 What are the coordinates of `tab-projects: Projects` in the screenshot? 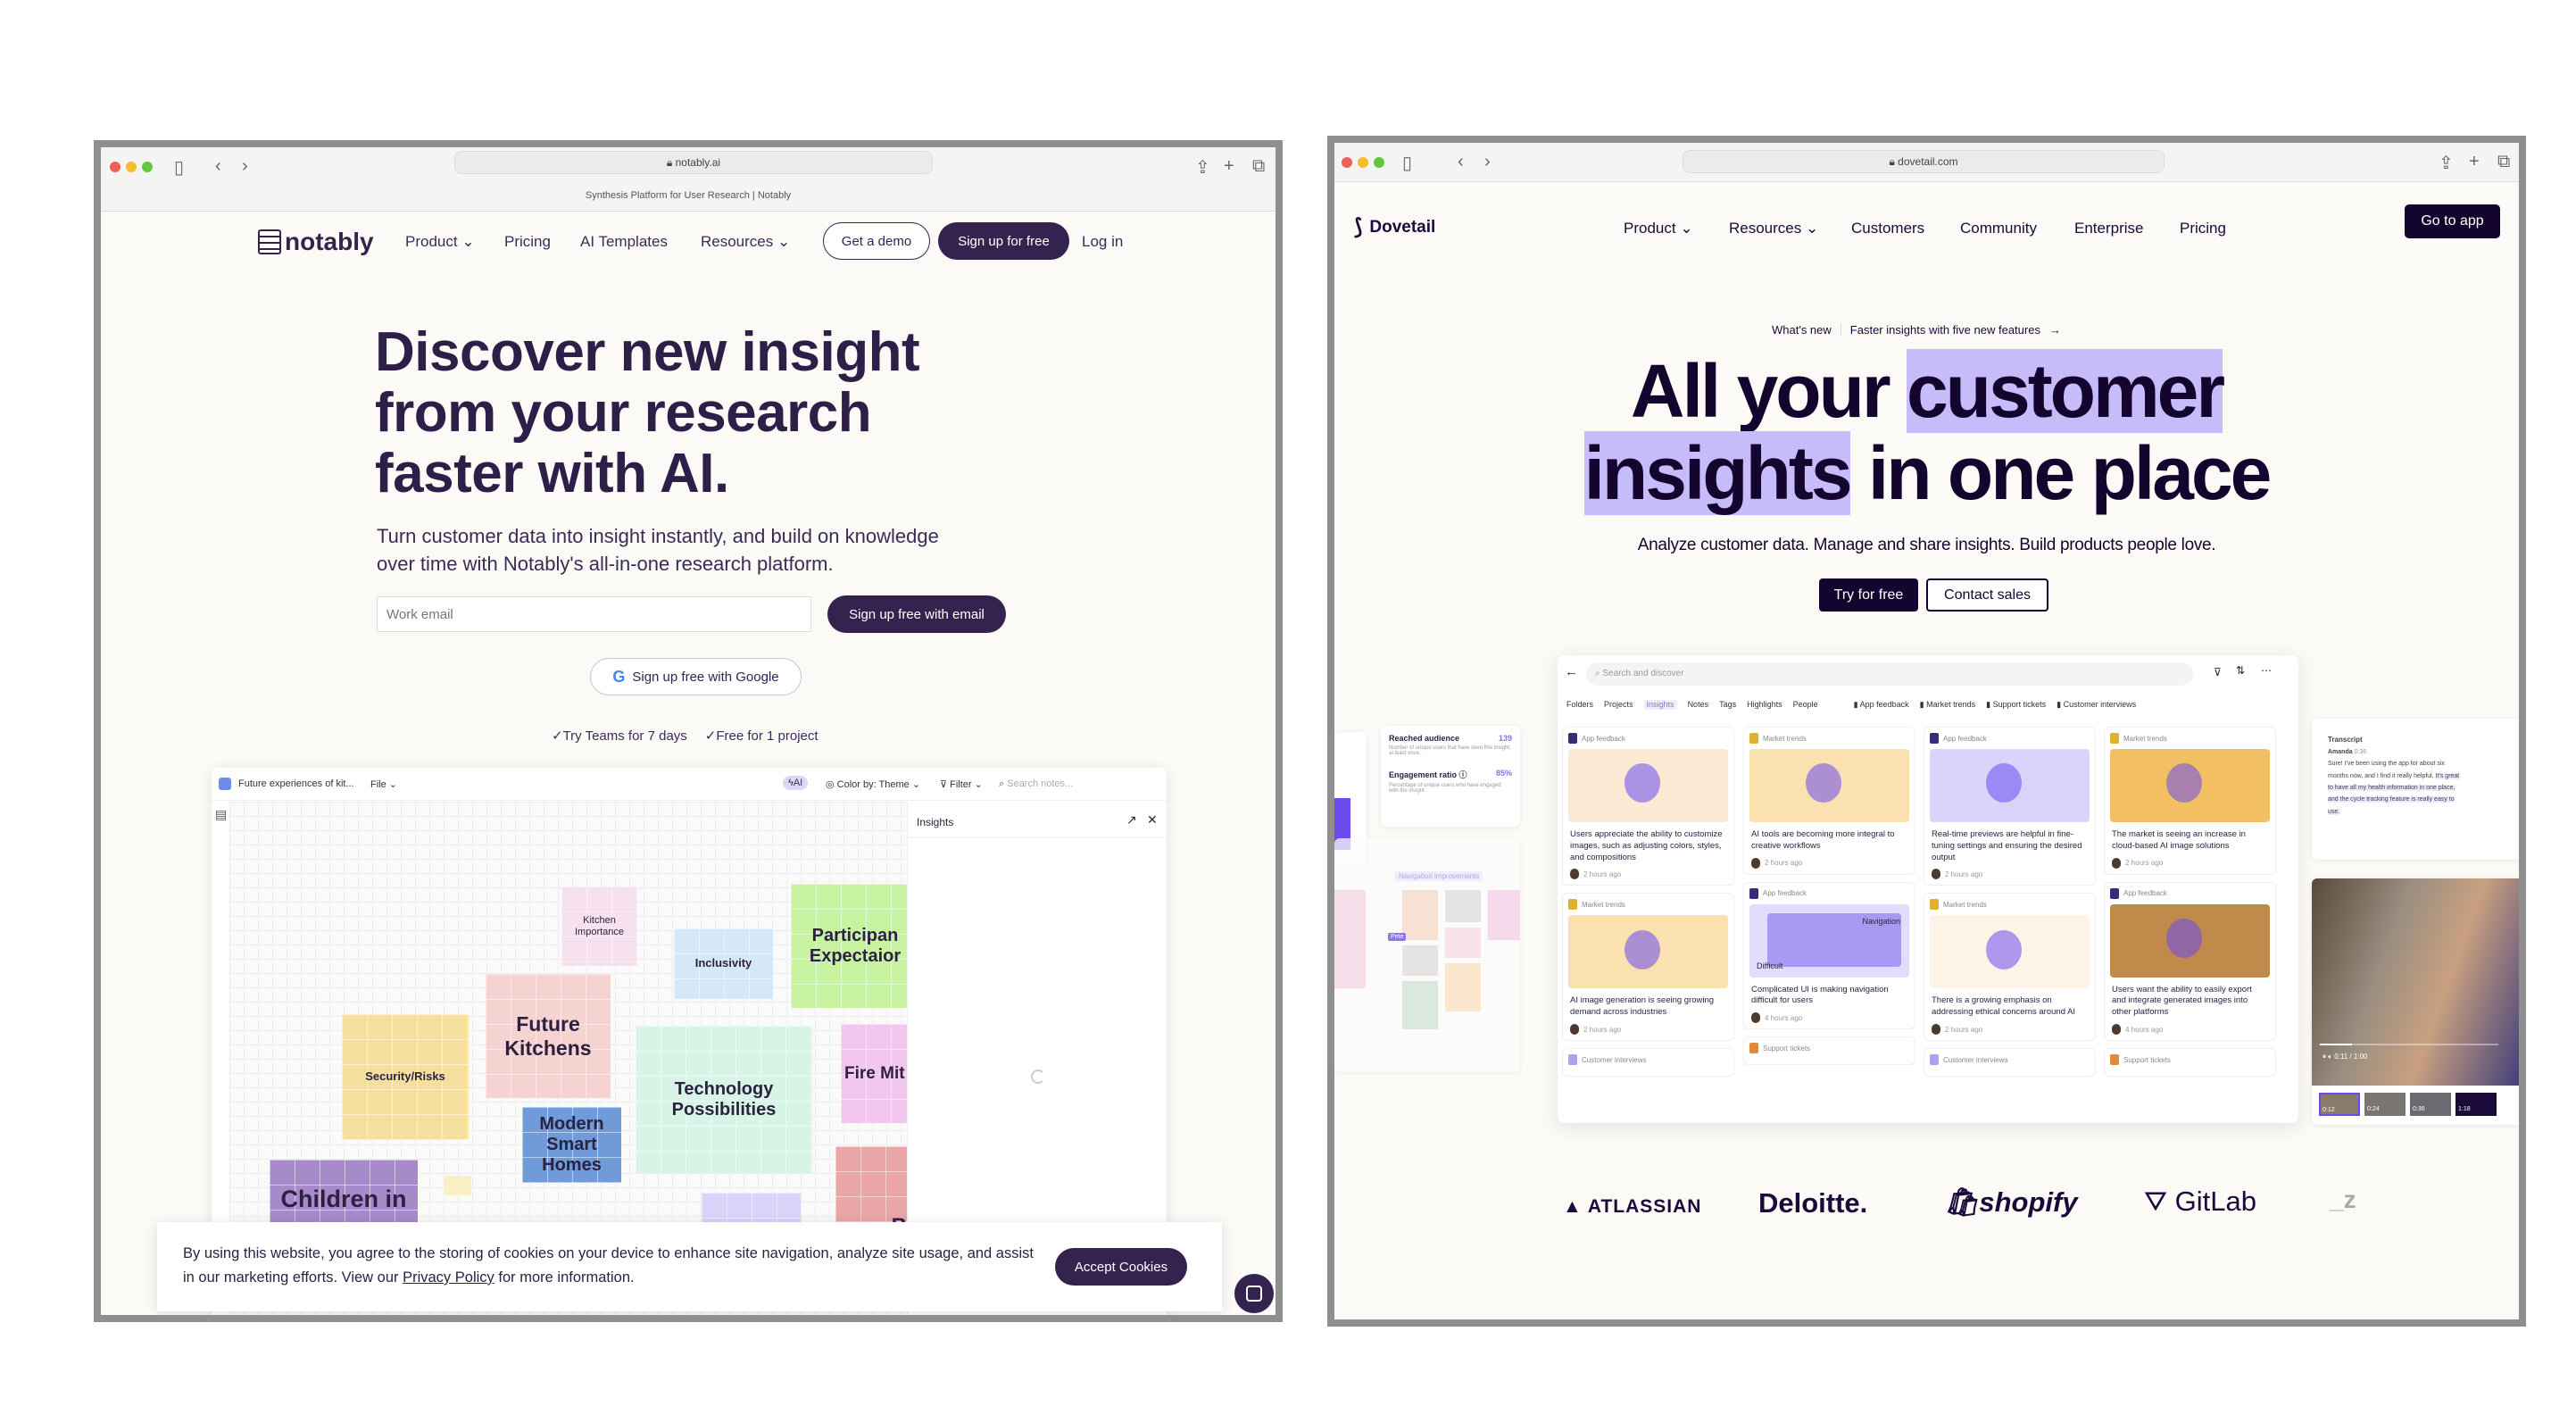 It's located at (1618, 704).